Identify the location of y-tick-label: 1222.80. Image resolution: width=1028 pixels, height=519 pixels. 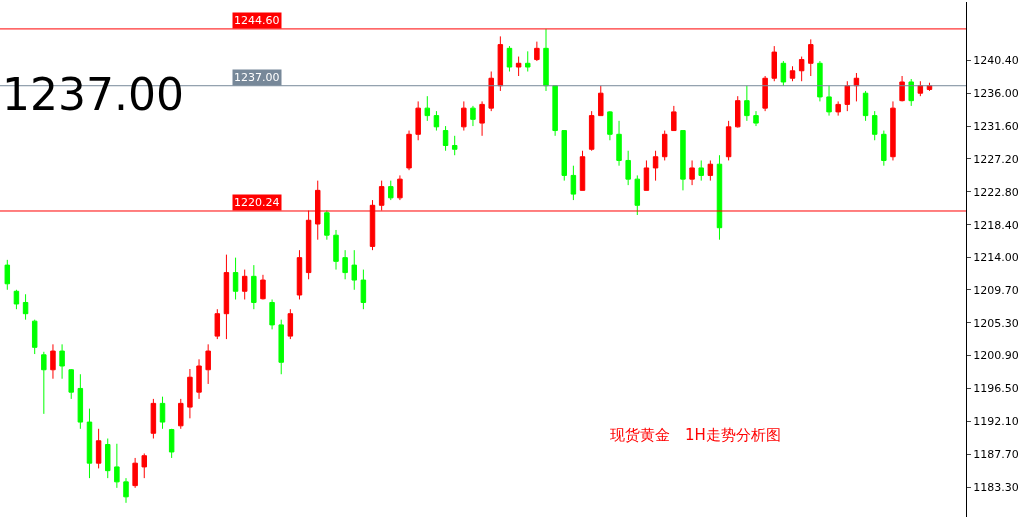
(996, 192).